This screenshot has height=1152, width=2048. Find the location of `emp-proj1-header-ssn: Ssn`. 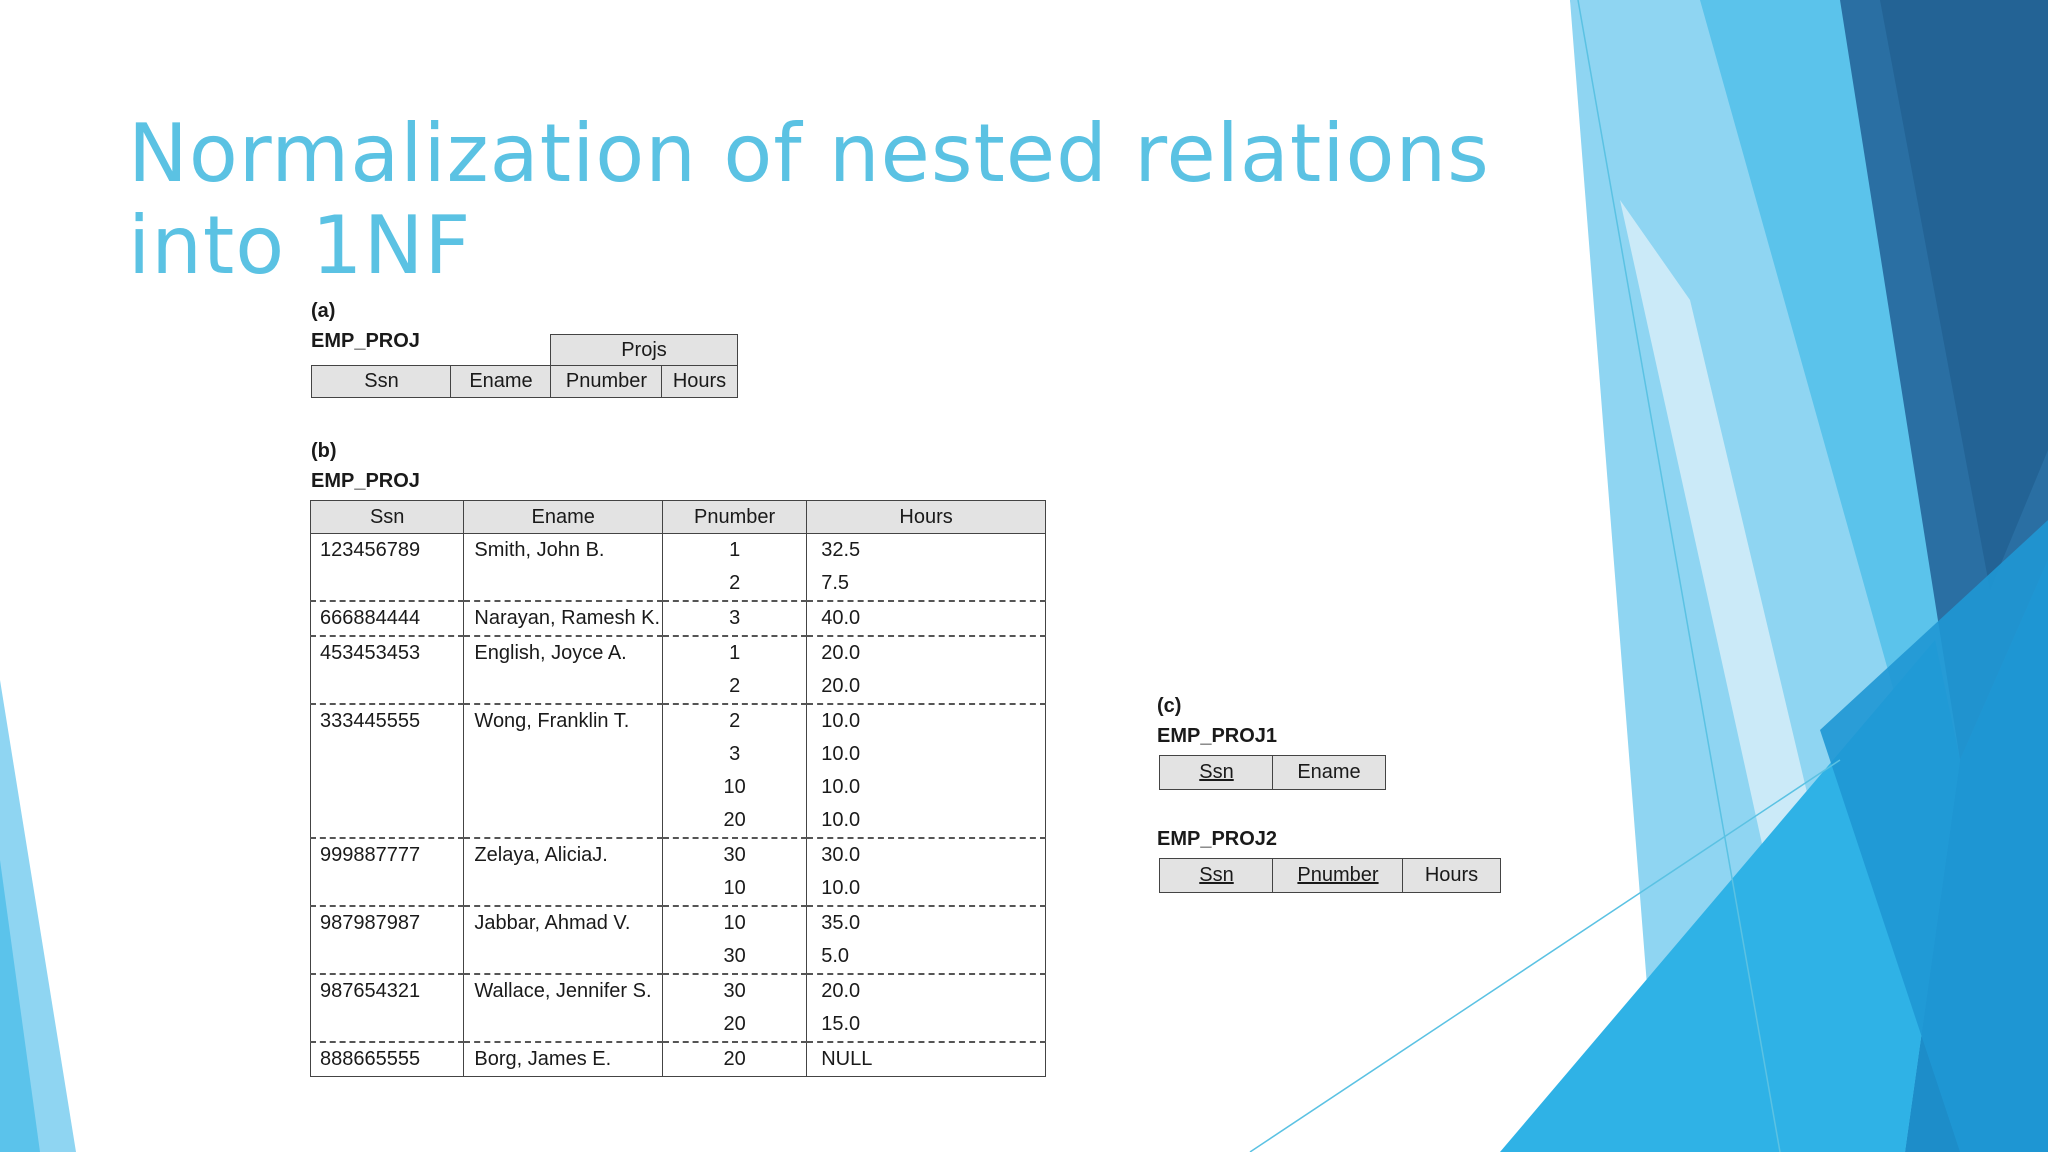

emp-proj1-header-ssn: Ssn is located at coordinates (1216, 772).